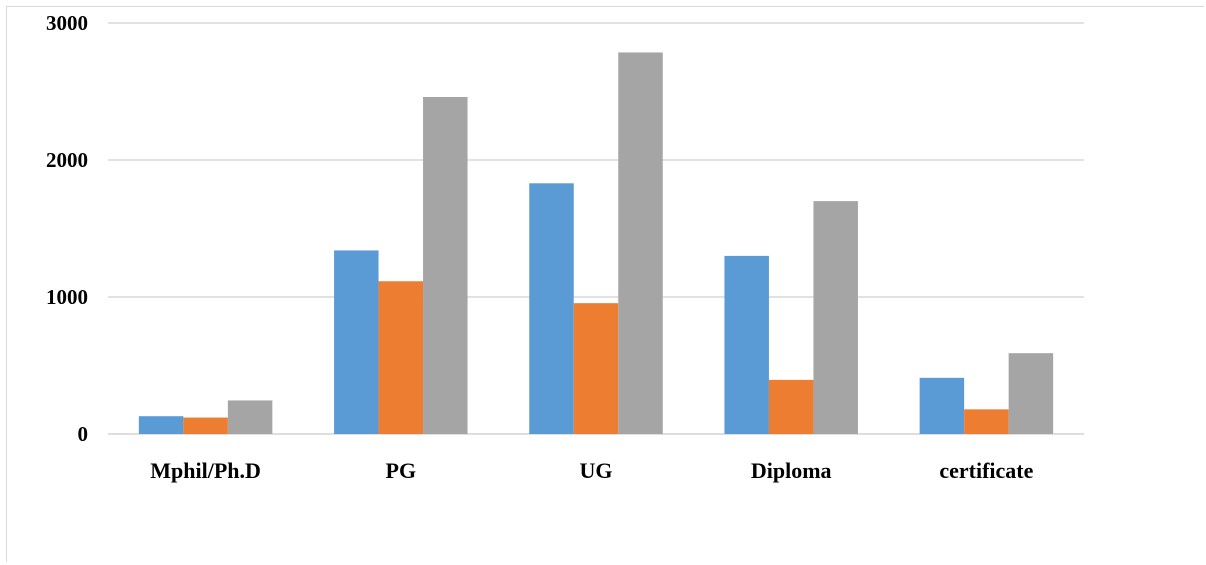 This screenshot has width=1206, height=565. What do you see at coordinates (67, 297) in the screenshot?
I see `y-tick-label: 1000` at bounding box center [67, 297].